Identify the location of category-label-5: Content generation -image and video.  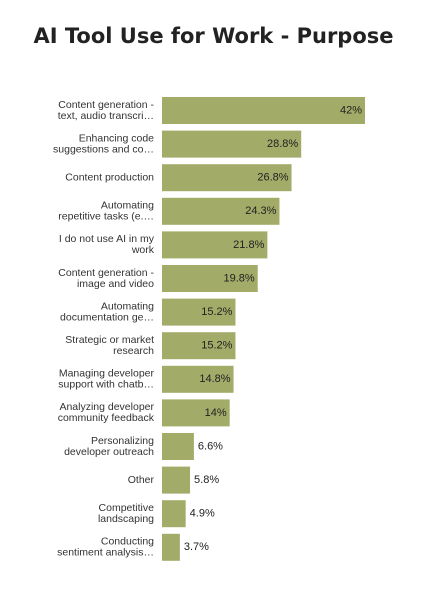
(106, 278).